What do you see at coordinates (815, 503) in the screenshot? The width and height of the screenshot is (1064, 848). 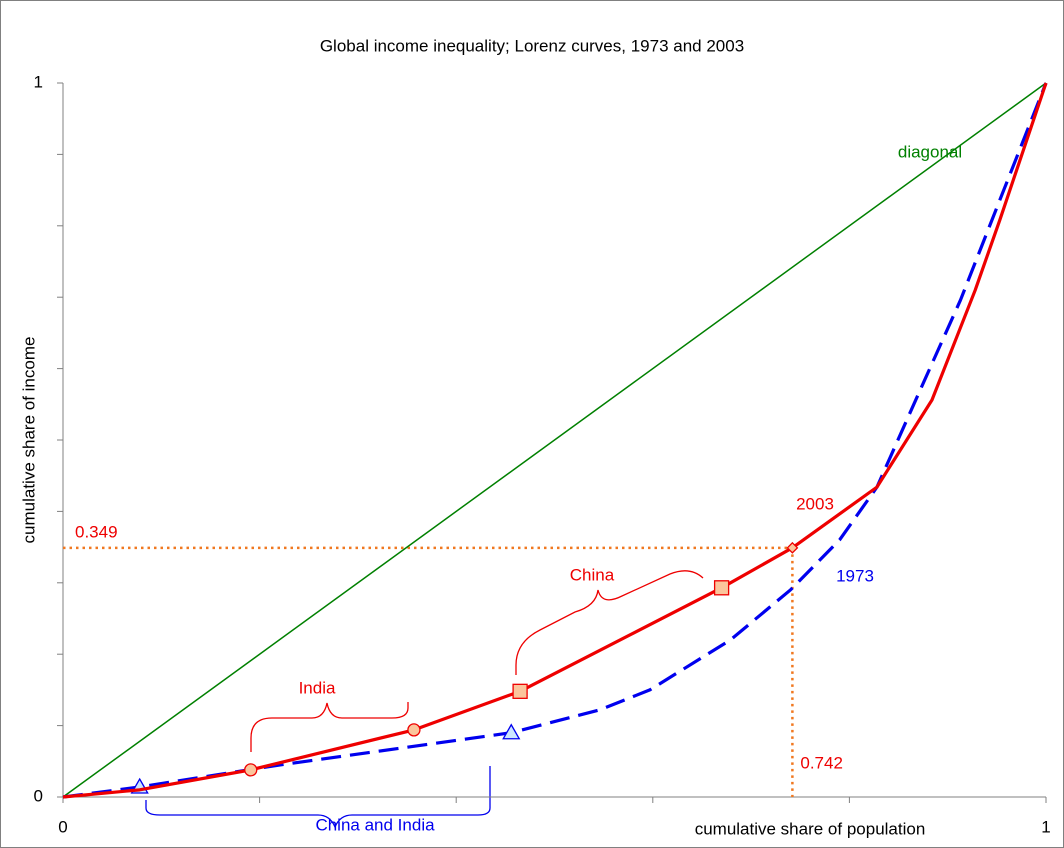 I see `series-label: 2003` at bounding box center [815, 503].